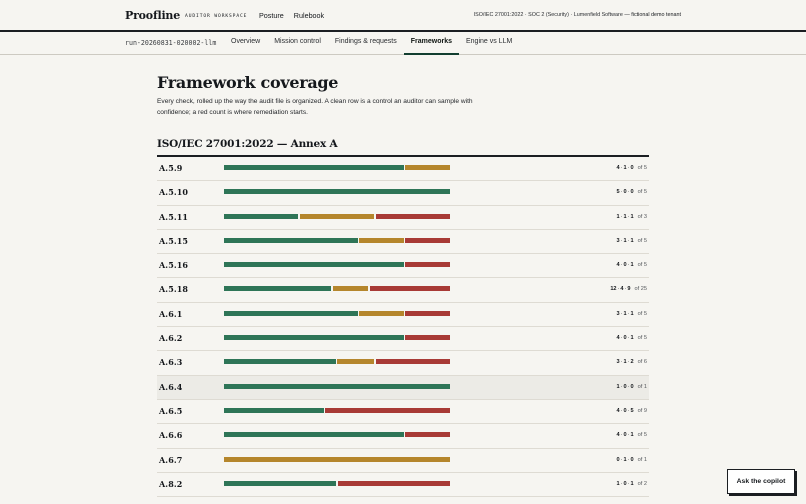  I want to click on tab-engine-vs-llm: Engine vs LLM, so click(489, 41).